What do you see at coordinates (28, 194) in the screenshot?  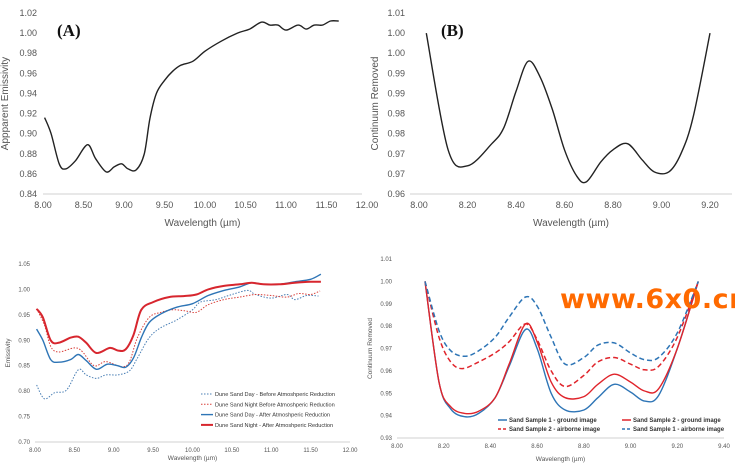 I see `y-tick-label: 0.84` at bounding box center [28, 194].